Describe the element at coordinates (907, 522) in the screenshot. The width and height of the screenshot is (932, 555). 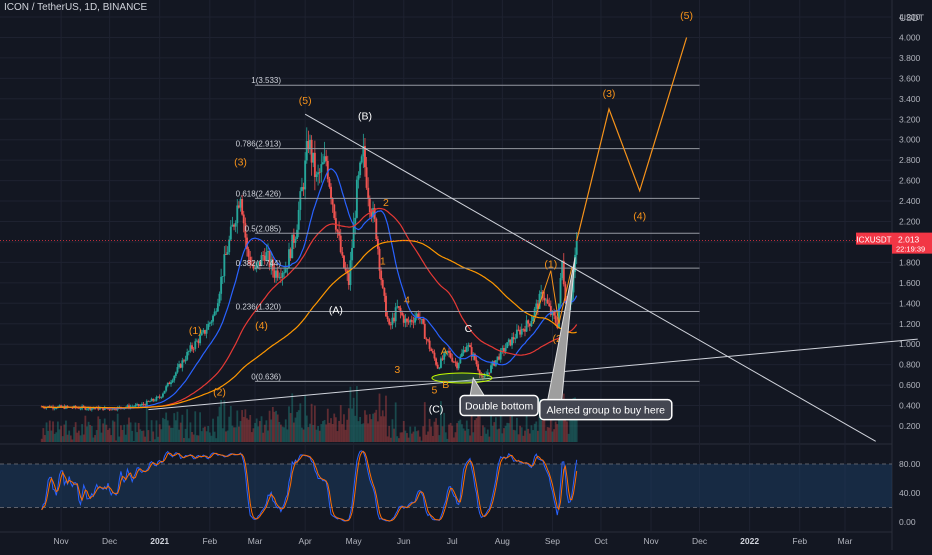
I see `stoch-tick-label: 0.00` at that location.